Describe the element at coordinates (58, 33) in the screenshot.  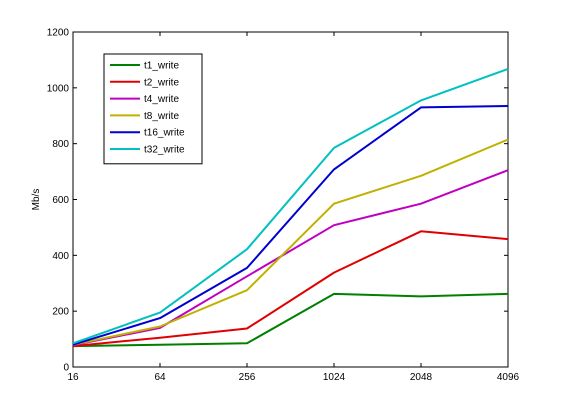
I see `y-tick-label: 1200` at that location.